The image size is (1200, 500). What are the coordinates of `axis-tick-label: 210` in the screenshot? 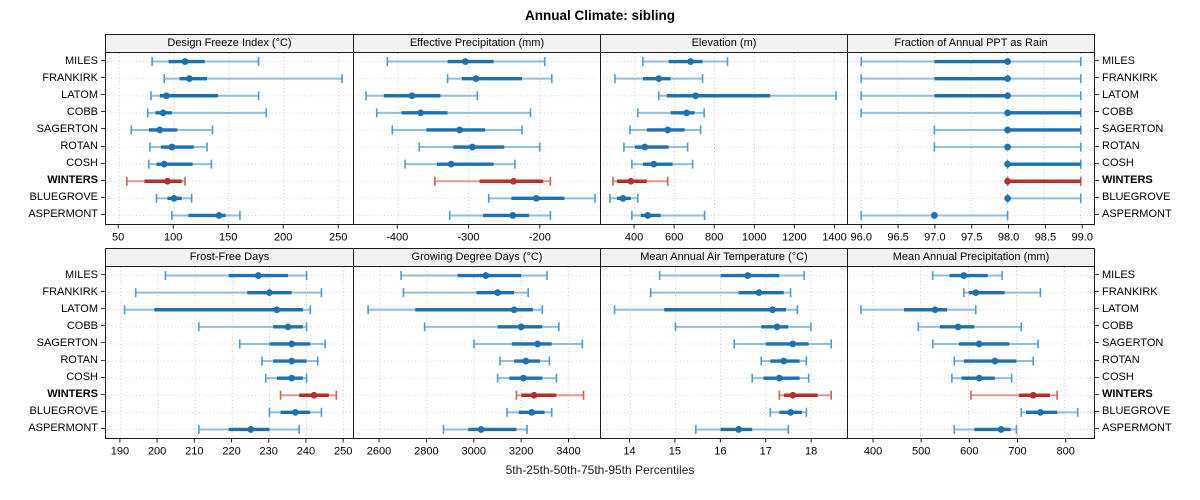 It's located at (194, 452).